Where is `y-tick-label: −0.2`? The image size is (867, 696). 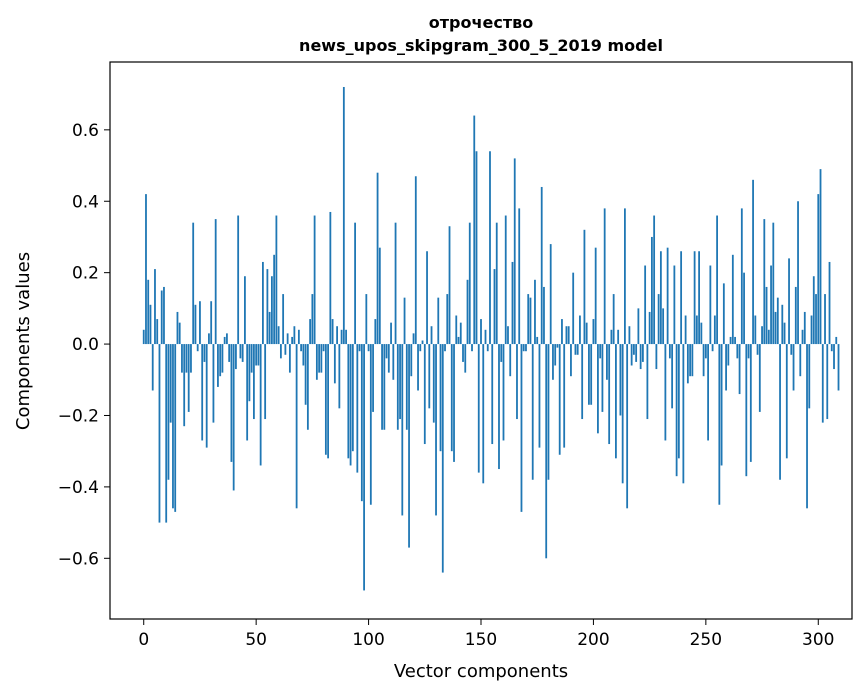 y-tick-label: −0.2 is located at coordinates (78, 416).